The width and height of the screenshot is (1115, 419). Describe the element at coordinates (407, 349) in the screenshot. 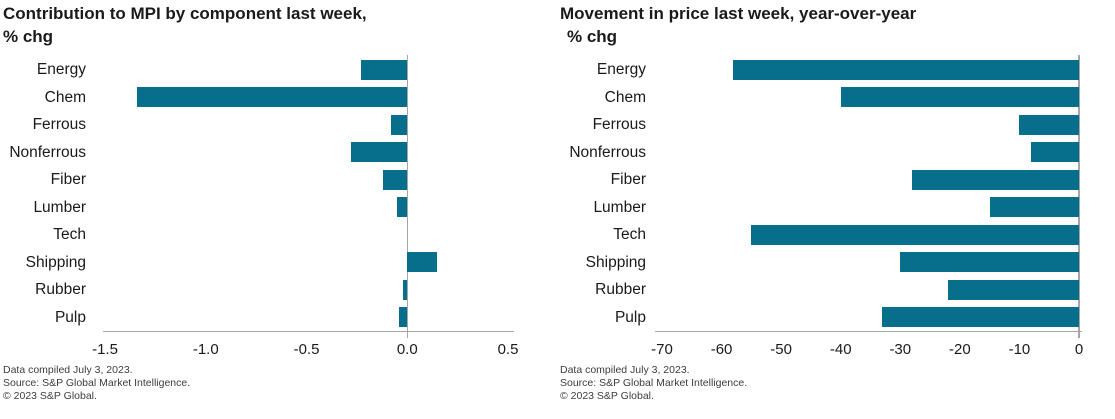

I see `x-tick-label-0.0: 0.0` at that location.